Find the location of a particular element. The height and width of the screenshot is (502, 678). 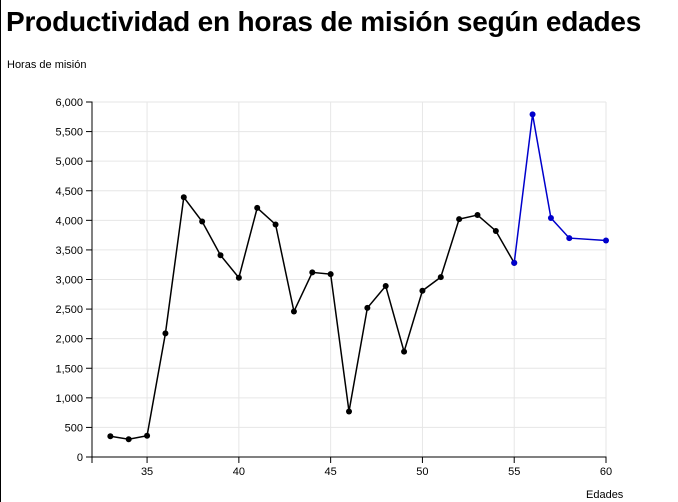

y-tick-label: 1,500 is located at coordinates (69, 369).